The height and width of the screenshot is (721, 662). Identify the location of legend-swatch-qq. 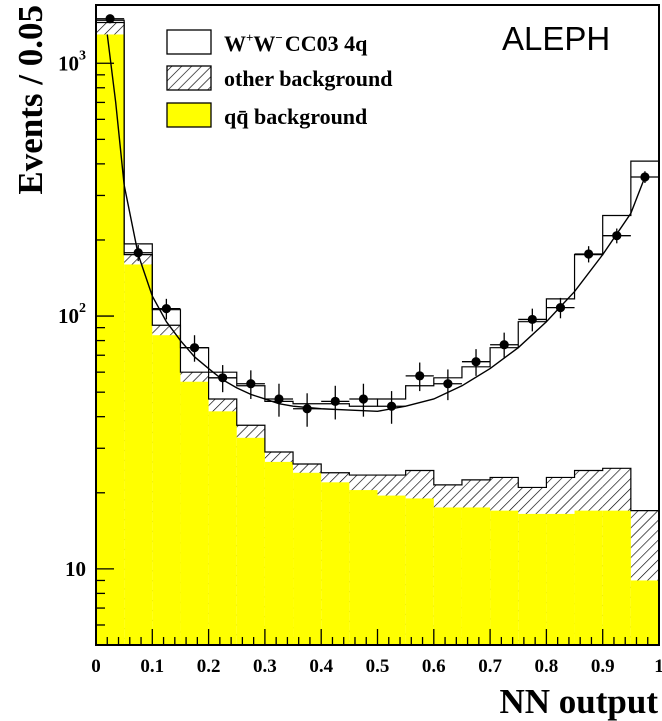
(189, 115).